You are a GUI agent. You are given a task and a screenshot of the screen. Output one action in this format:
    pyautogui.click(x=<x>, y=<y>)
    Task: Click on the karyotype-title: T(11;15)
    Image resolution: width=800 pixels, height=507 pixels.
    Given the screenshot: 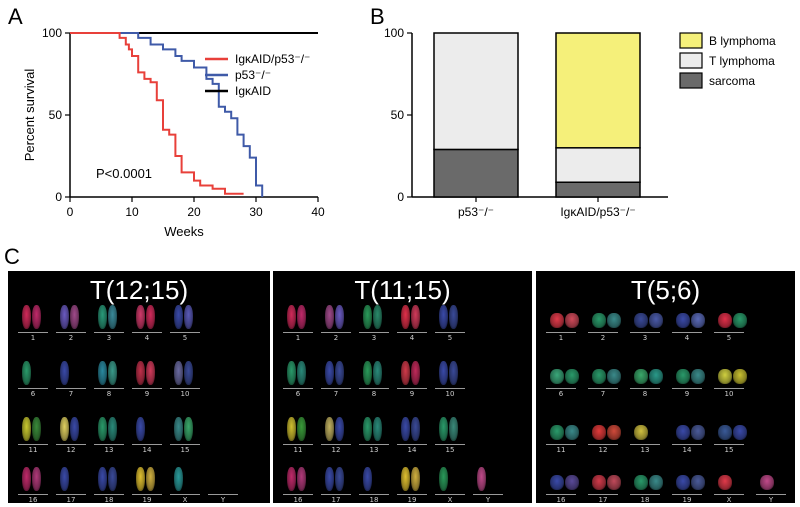 What is the action you would take?
    pyautogui.click(x=402, y=290)
    